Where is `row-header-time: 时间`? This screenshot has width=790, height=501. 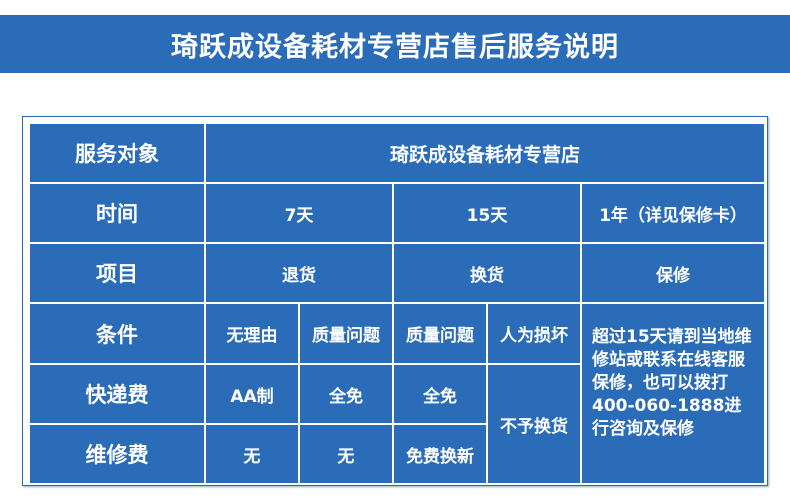
row-header-time: 时间 is located at coordinates (117, 213).